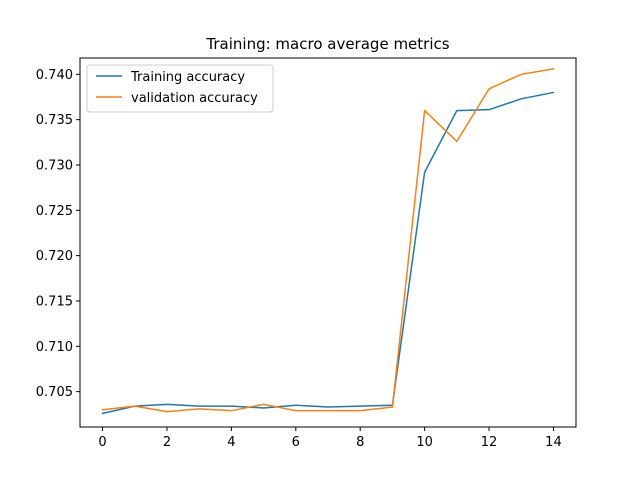 The image size is (640, 480). What do you see at coordinates (424, 442) in the screenshot?
I see `x-tick-label: 10` at bounding box center [424, 442].